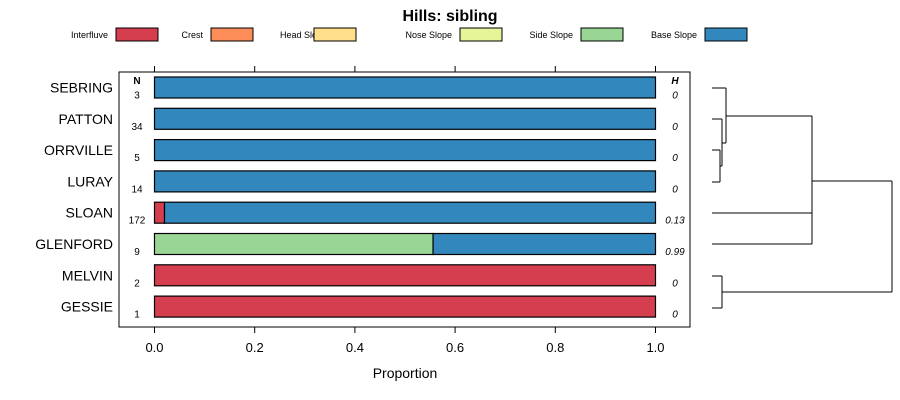  I want to click on h-value: 0.99, so click(675, 252).